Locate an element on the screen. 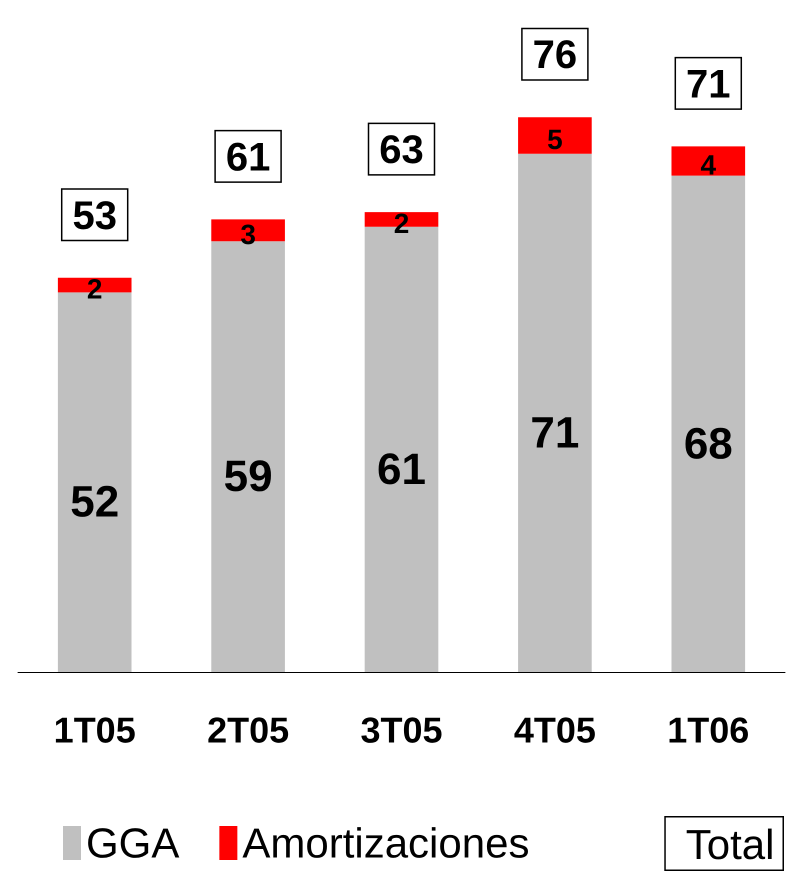  x-tick-label: 3T05 is located at coordinates (401, 730).